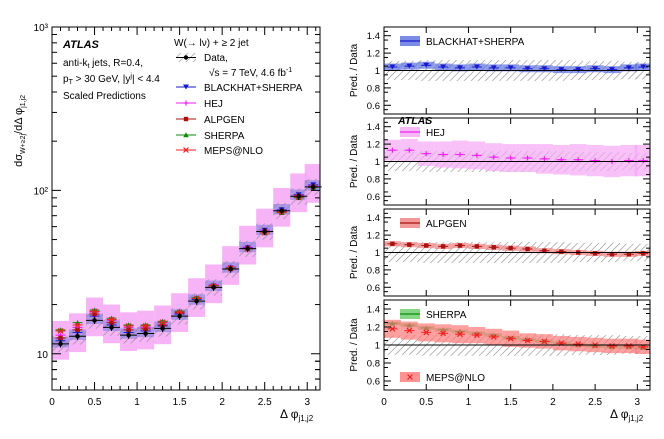 The width and height of the screenshot is (664, 439). What do you see at coordinates (455, 378) in the screenshot?
I see `ratio-legend-label: MEPS@NLO` at bounding box center [455, 378].